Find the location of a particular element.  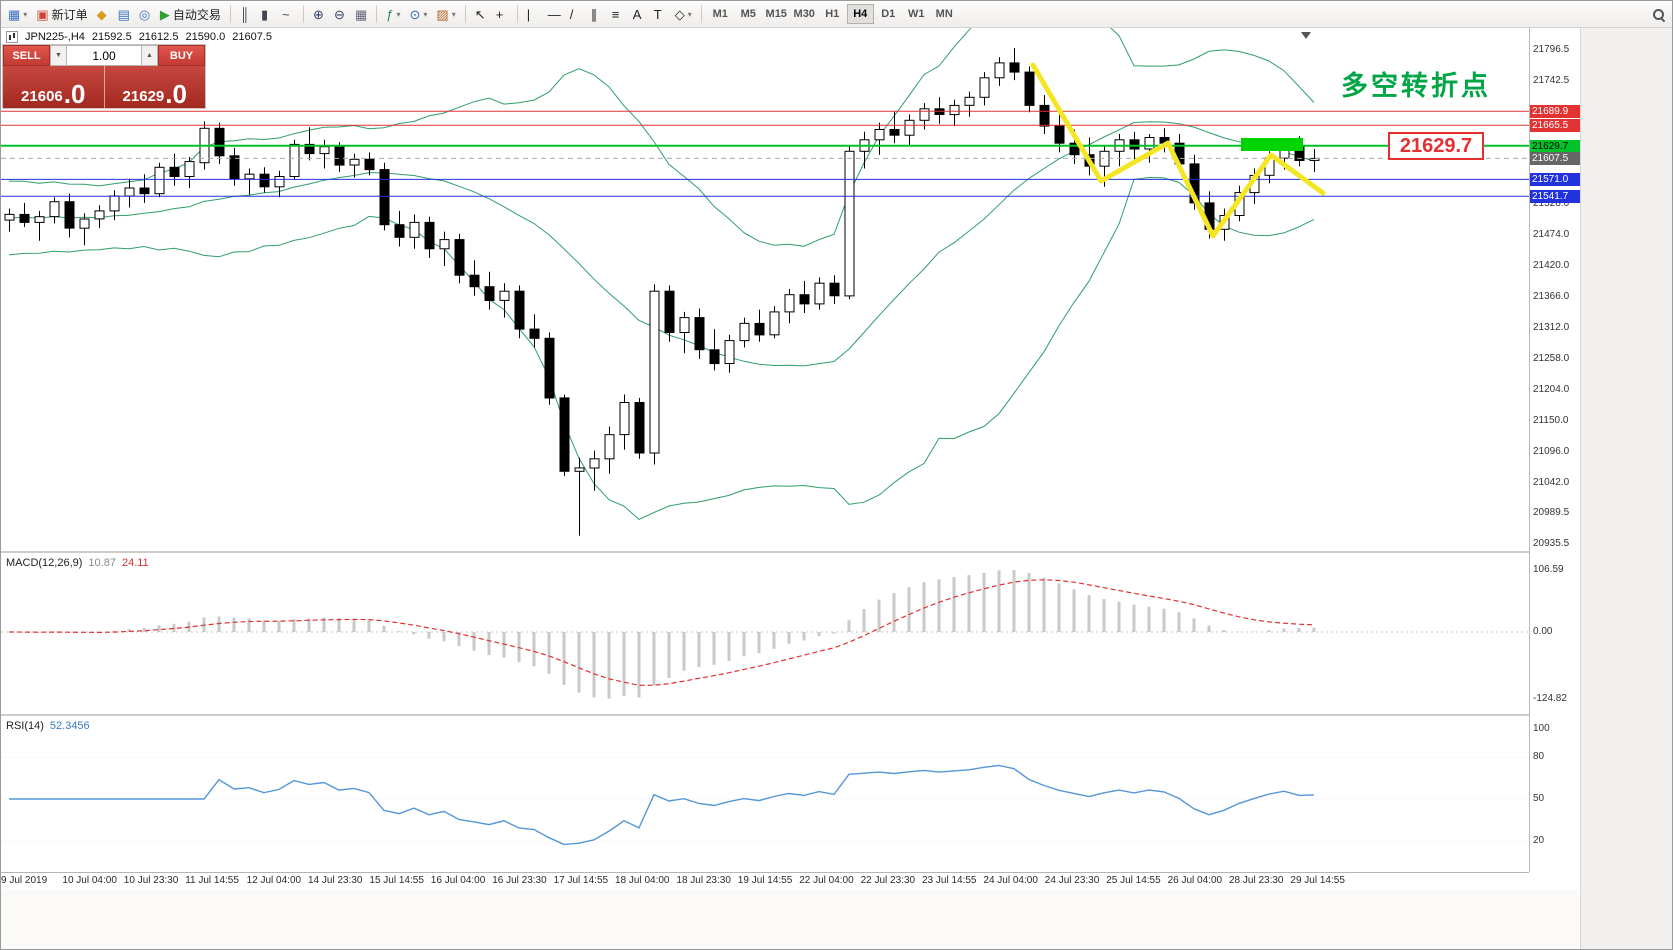

timeframe-h1-button: H1 is located at coordinates (832, 14).